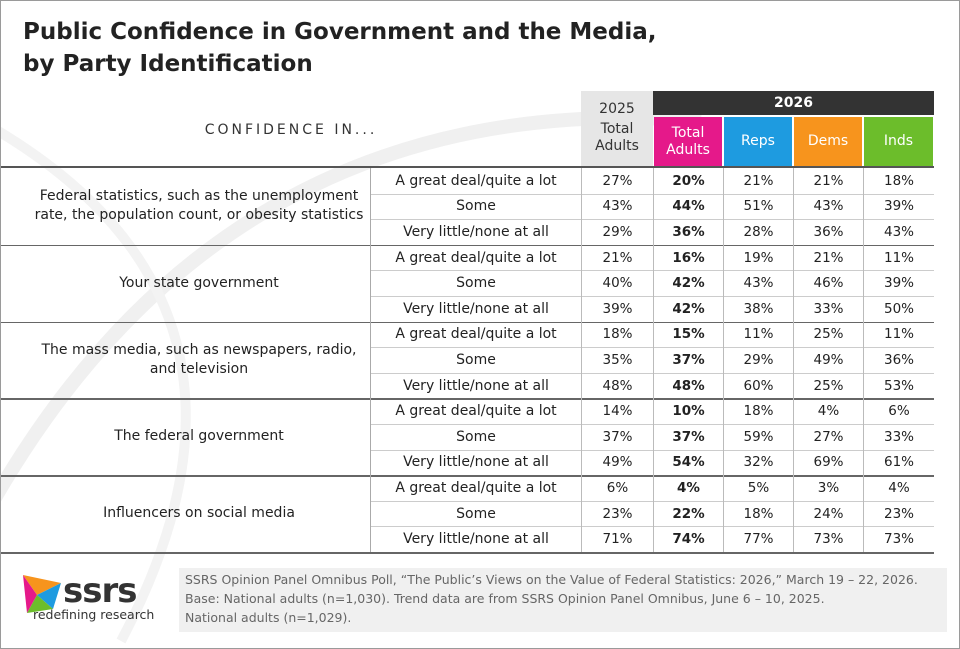 Image resolution: width=960 pixels, height=649 pixels. I want to click on value: 19%, so click(758, 257).